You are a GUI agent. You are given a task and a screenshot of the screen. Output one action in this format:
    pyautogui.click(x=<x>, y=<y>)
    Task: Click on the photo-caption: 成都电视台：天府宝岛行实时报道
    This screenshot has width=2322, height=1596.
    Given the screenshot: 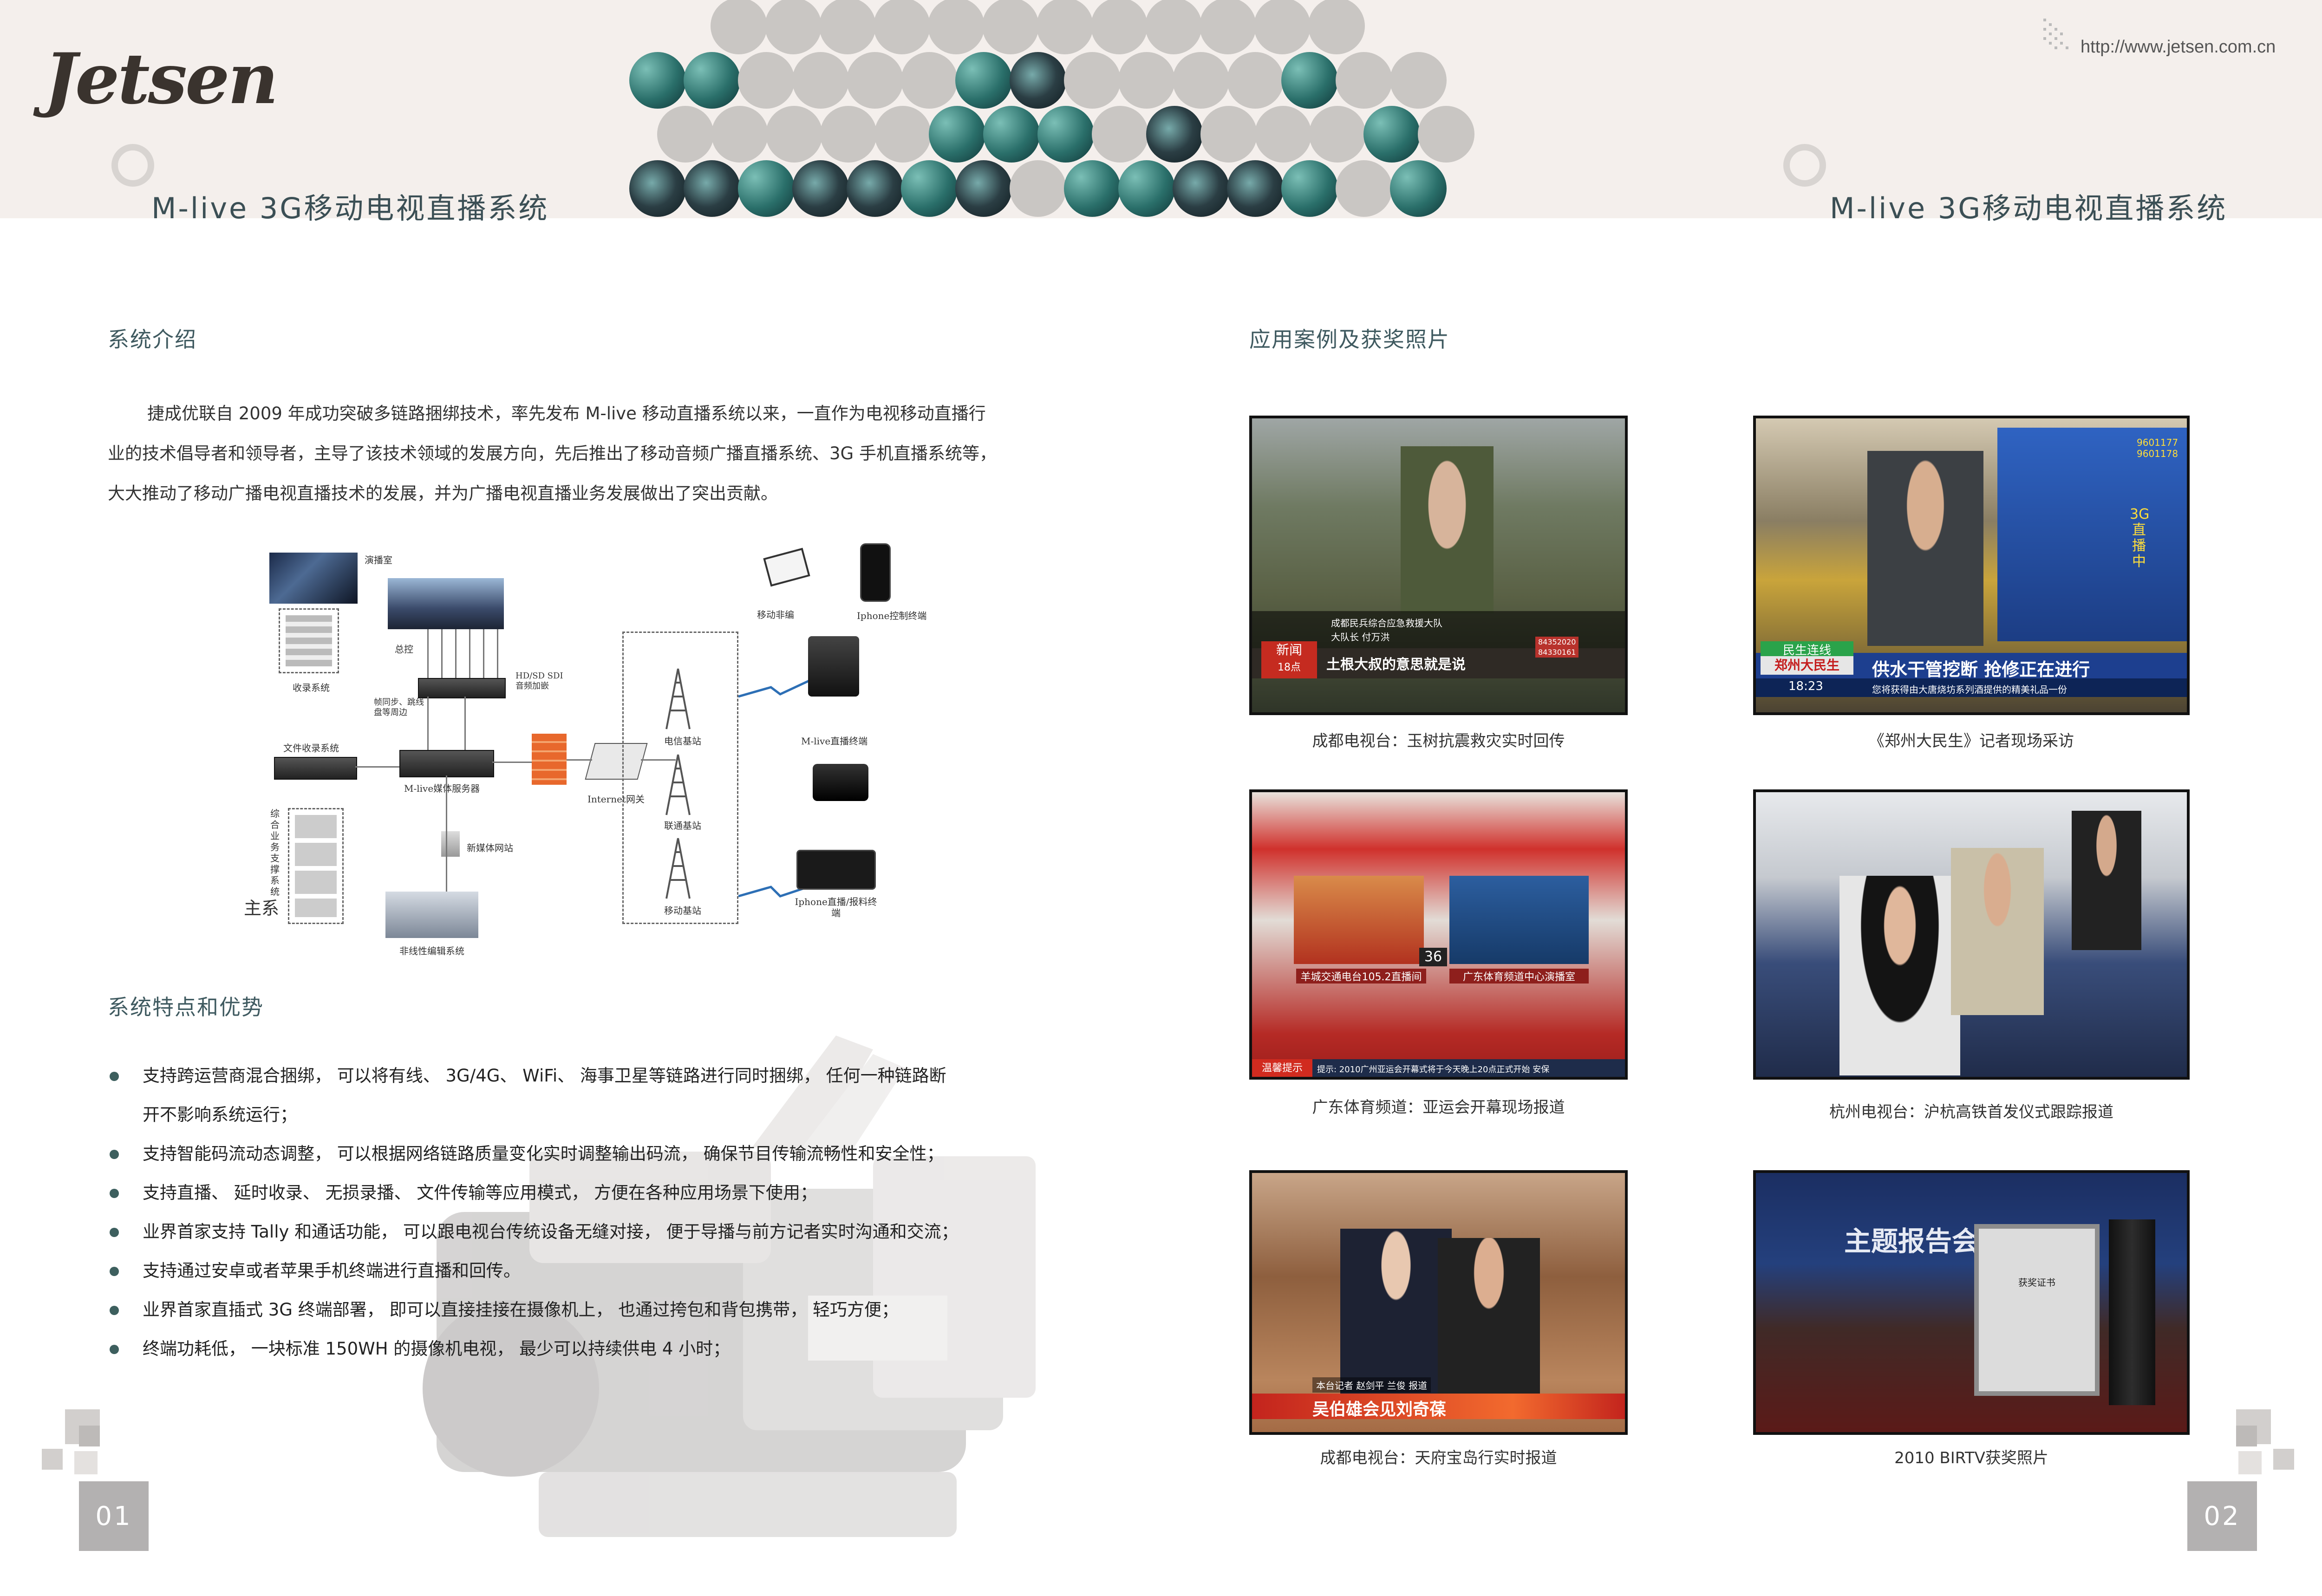 What is the action you would take?
    pyautogui.click(x=1438, y=1458)
    